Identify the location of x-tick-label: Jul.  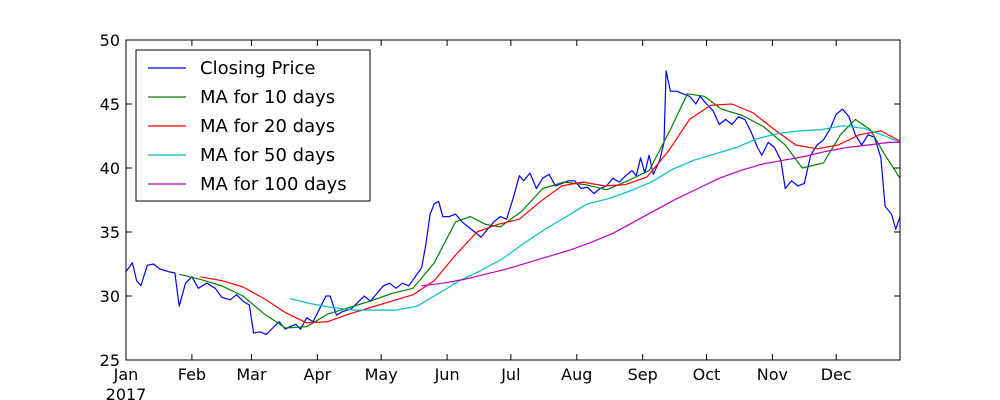
(510, 374).